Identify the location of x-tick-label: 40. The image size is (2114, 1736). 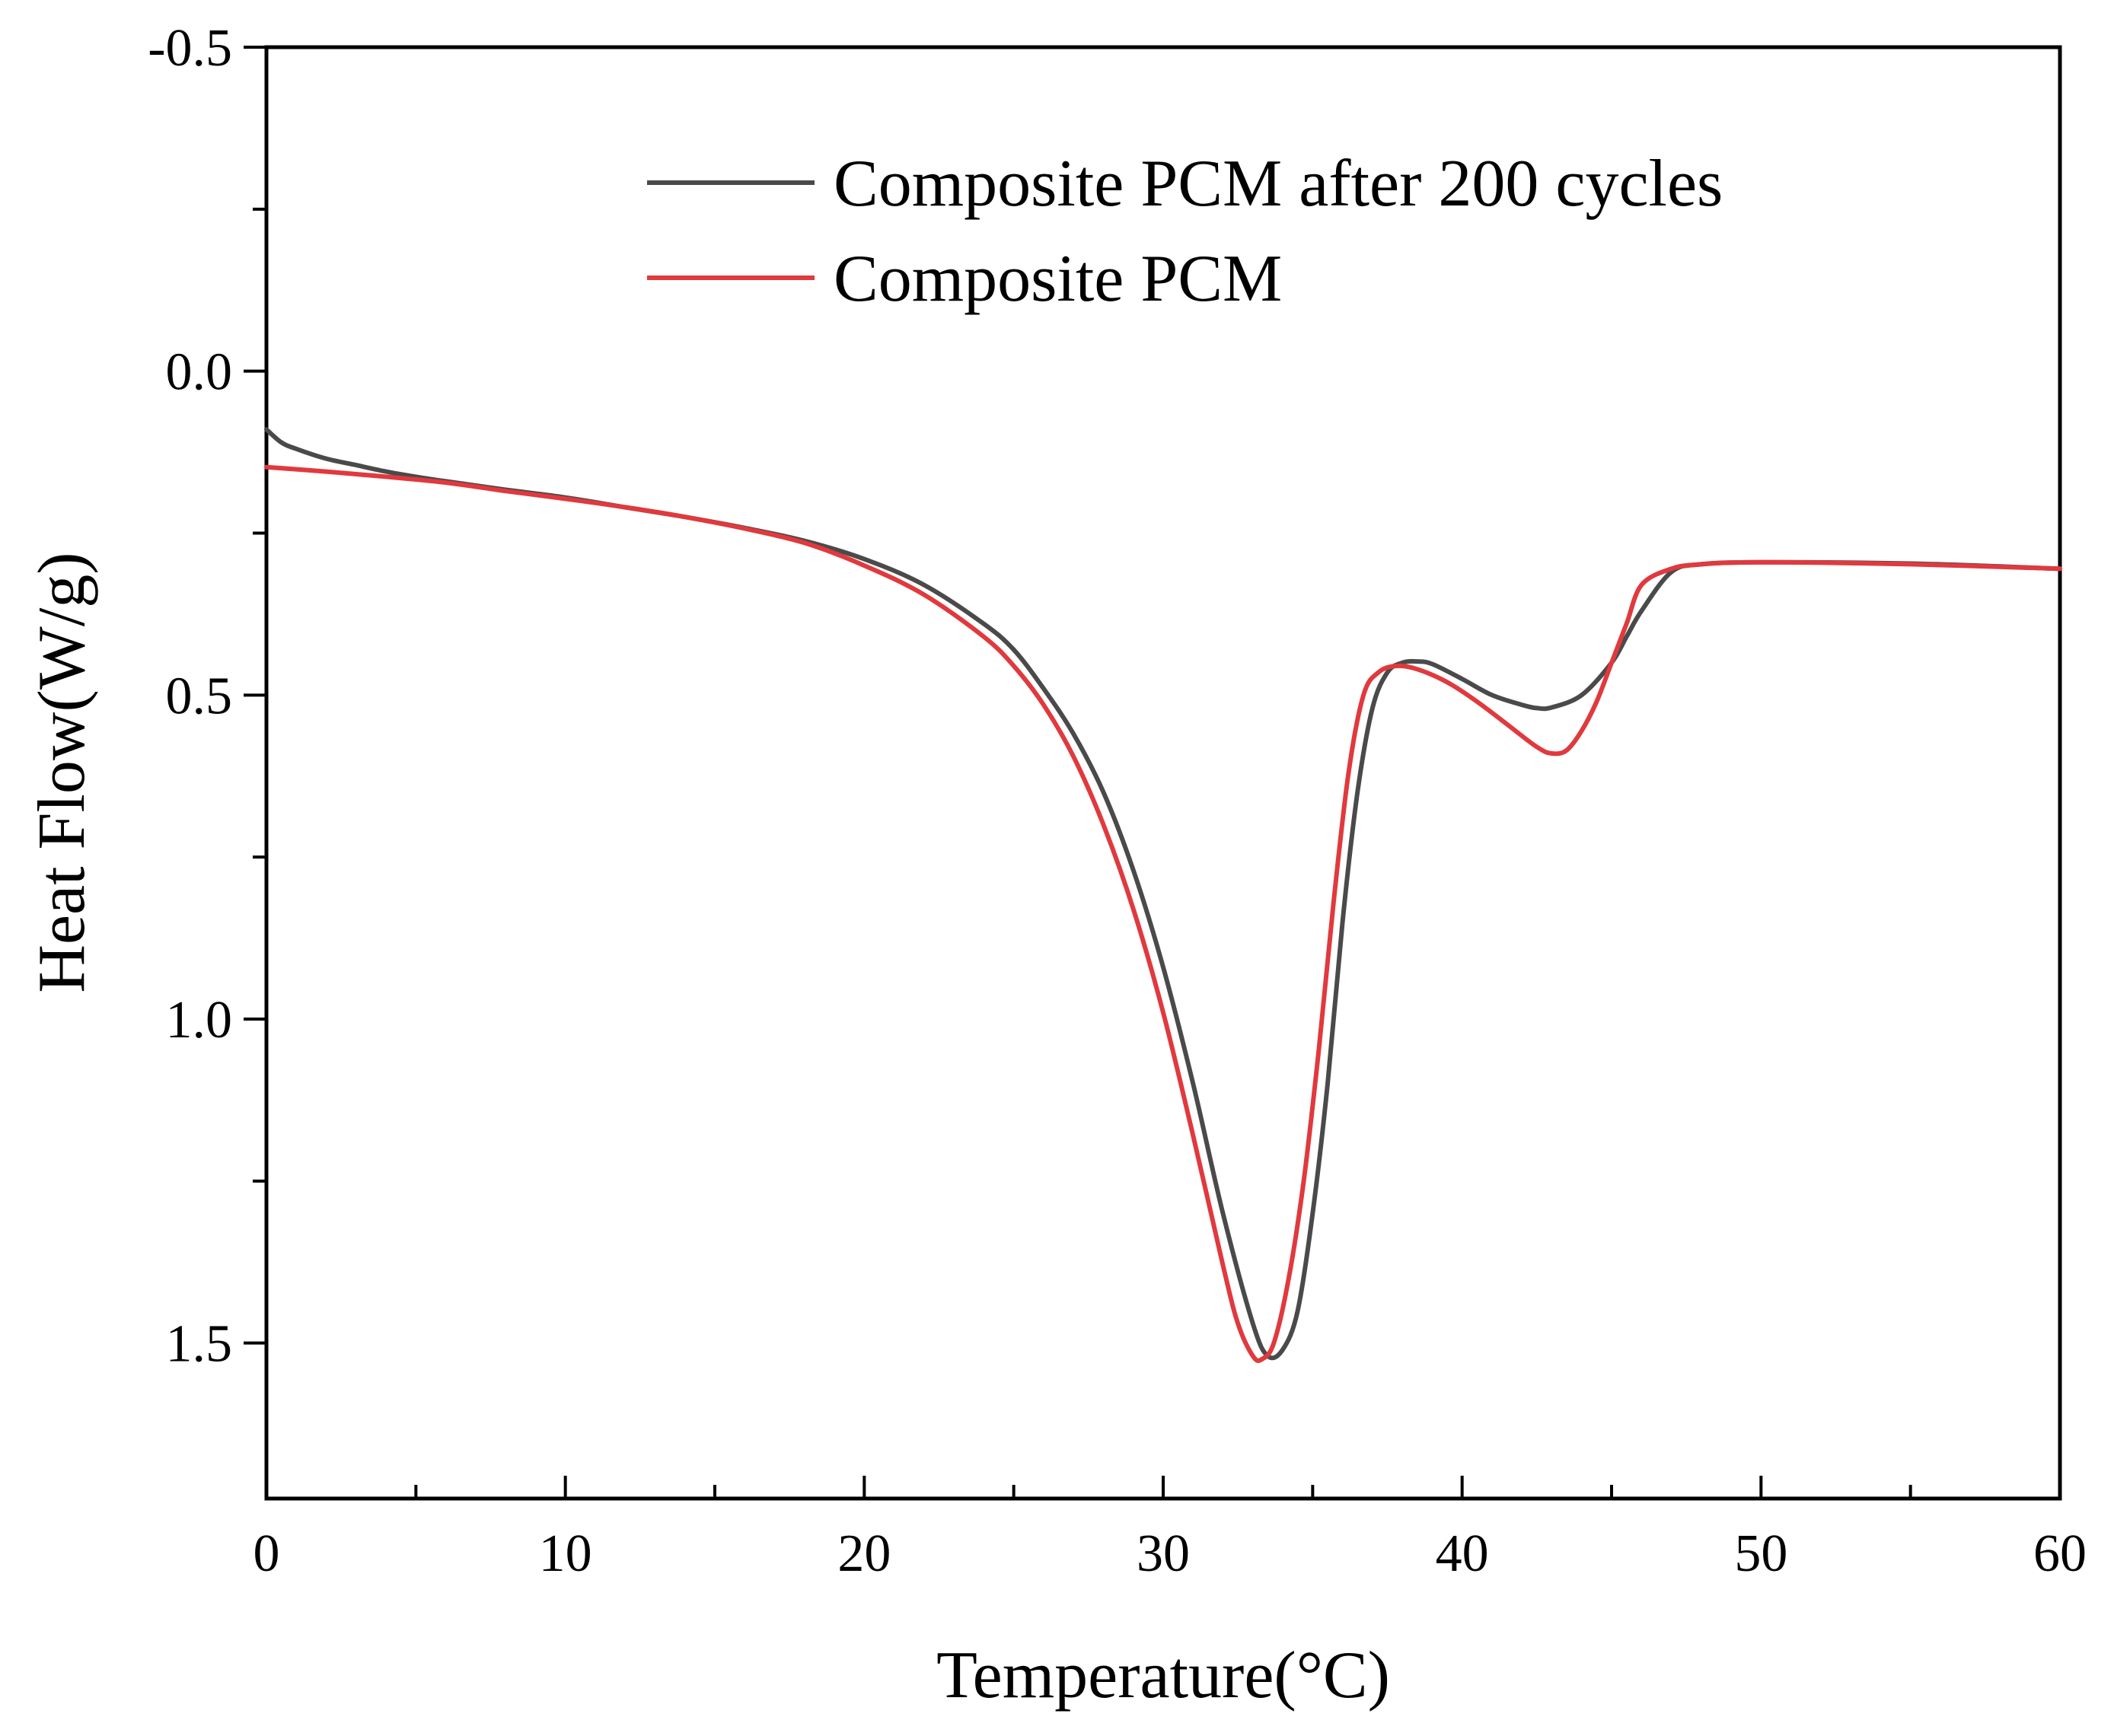
(1462, 1553).